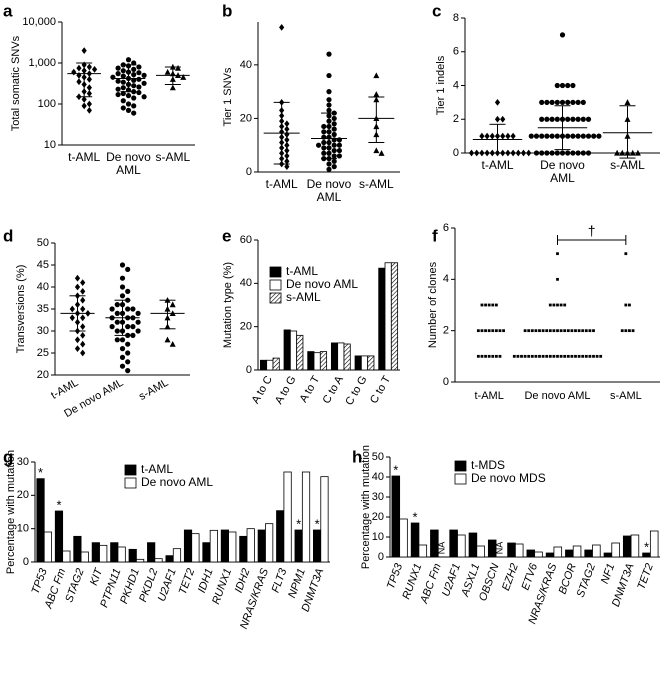 The image size is (666, 685). I want to click on legend-label: De novo AML, so click(177, 482).